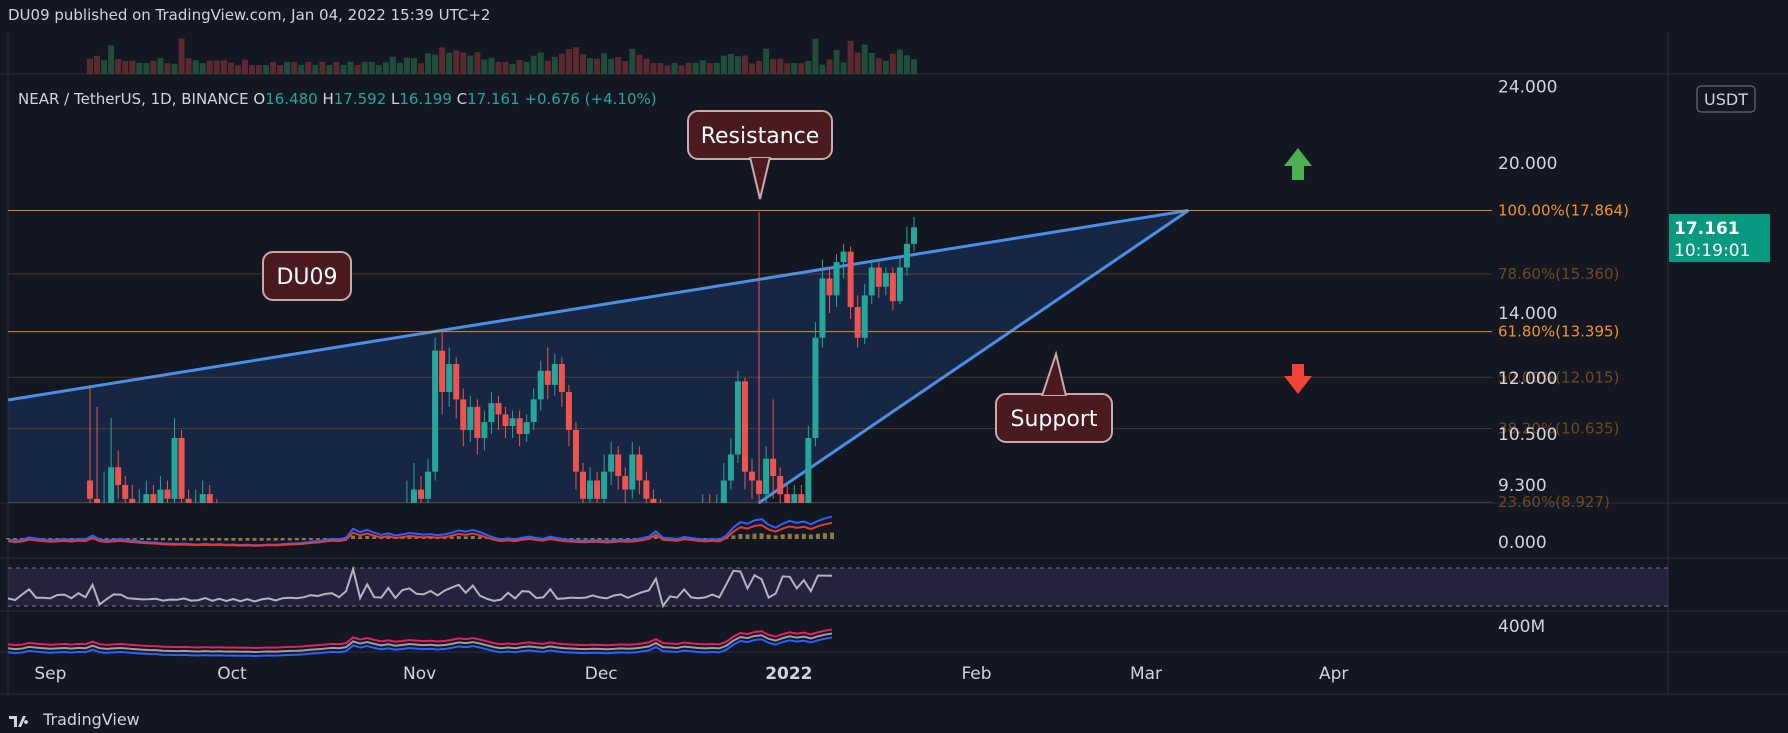 The image size is (1788, 733). I want to click on footer-brand: TradingView, so click(91, 719).